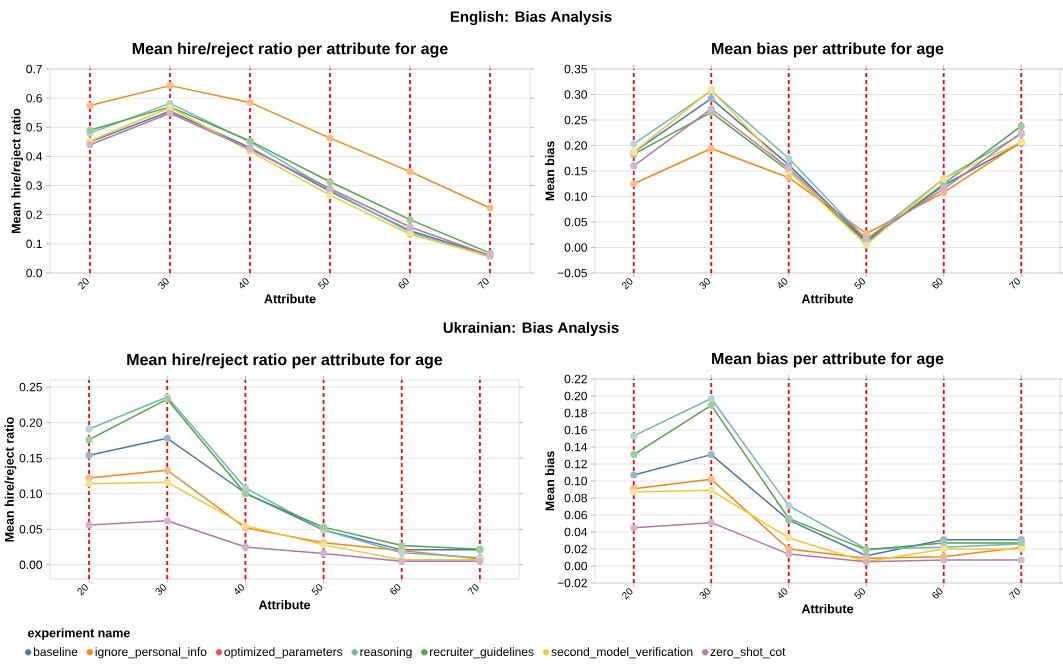 The image size is (1063, 668). Describe the element at coordinates (151, 653) in the screenshot. I see `legend-label: ignore_personal_info` at that location.